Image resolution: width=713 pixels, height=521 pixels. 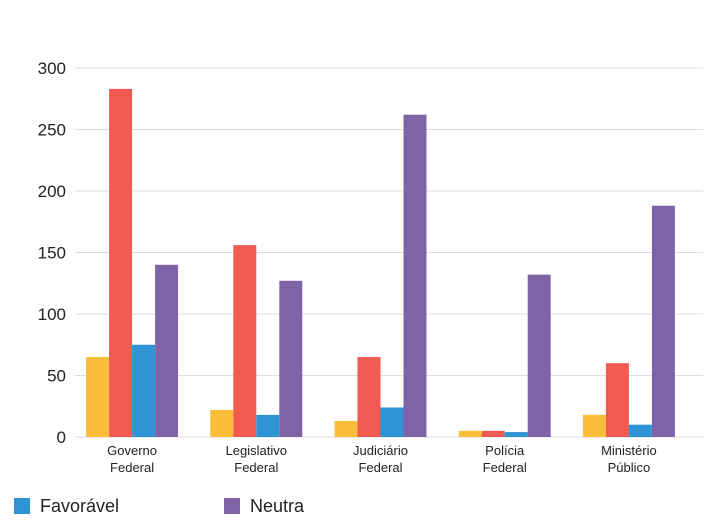 I want to click on x-tick-label: Governo Federal, so click(x=132, y=459).